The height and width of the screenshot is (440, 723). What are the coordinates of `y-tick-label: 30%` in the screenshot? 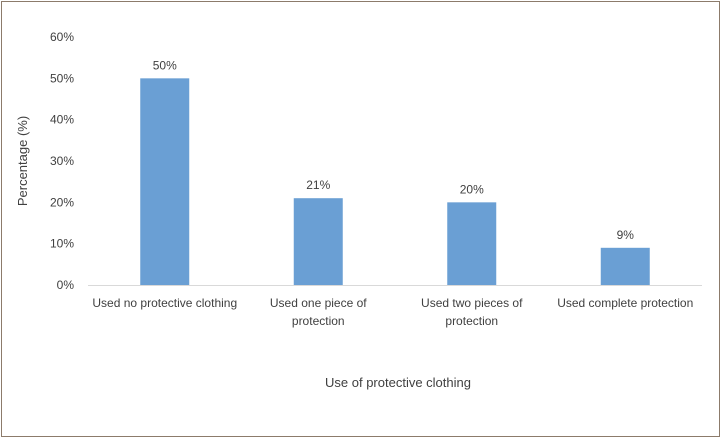 It's located at (62, 161).